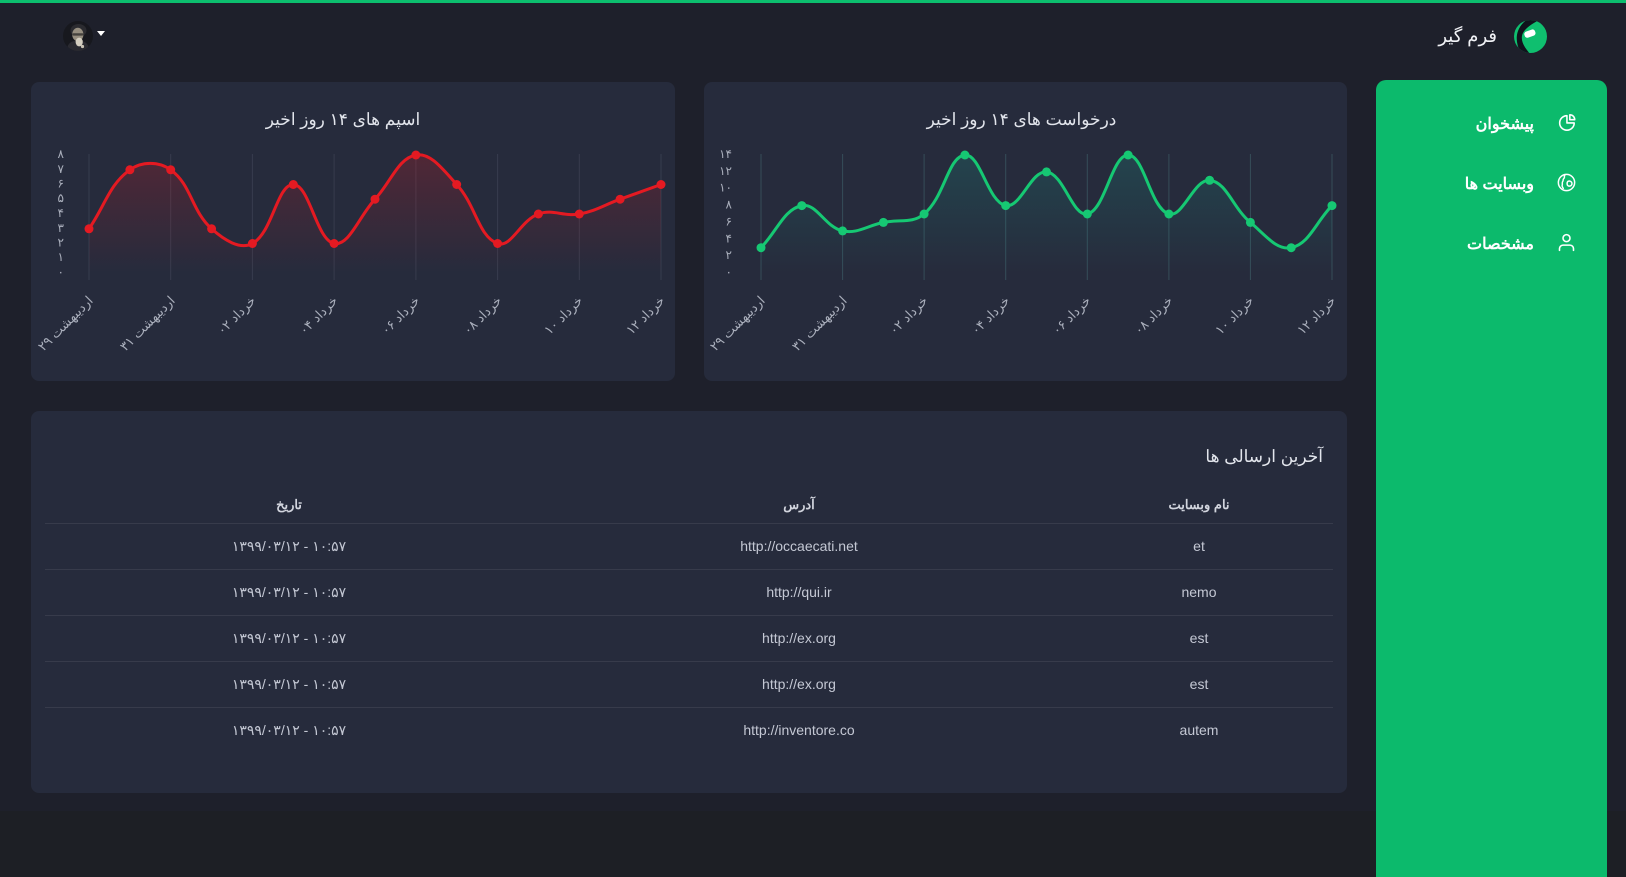  What do you see at coordinates (725, 154) in the screenshot?
I see `svg-text: ۱۴` at bounding box center [725, 154].